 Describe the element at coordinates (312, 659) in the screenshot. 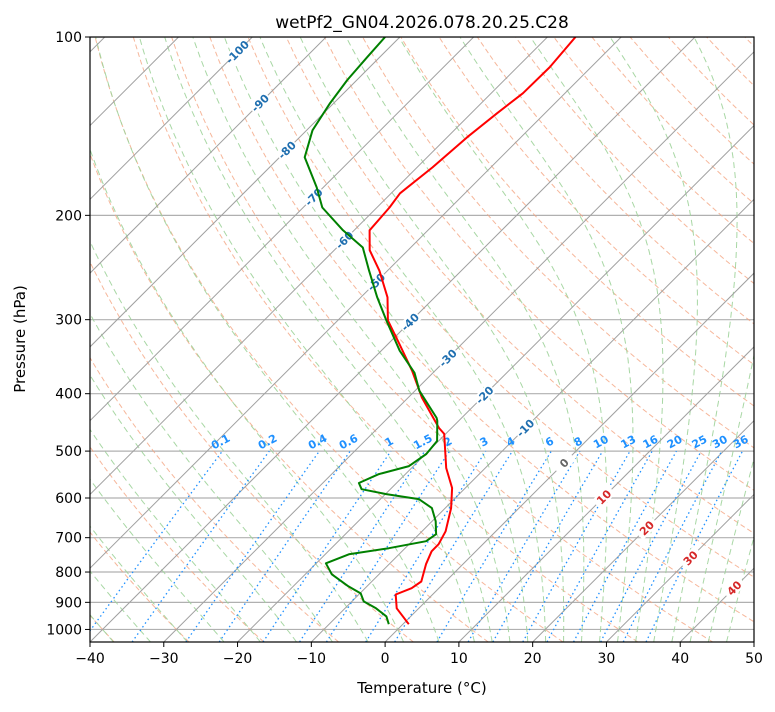

I see `x-tick-label: −10` at that location.